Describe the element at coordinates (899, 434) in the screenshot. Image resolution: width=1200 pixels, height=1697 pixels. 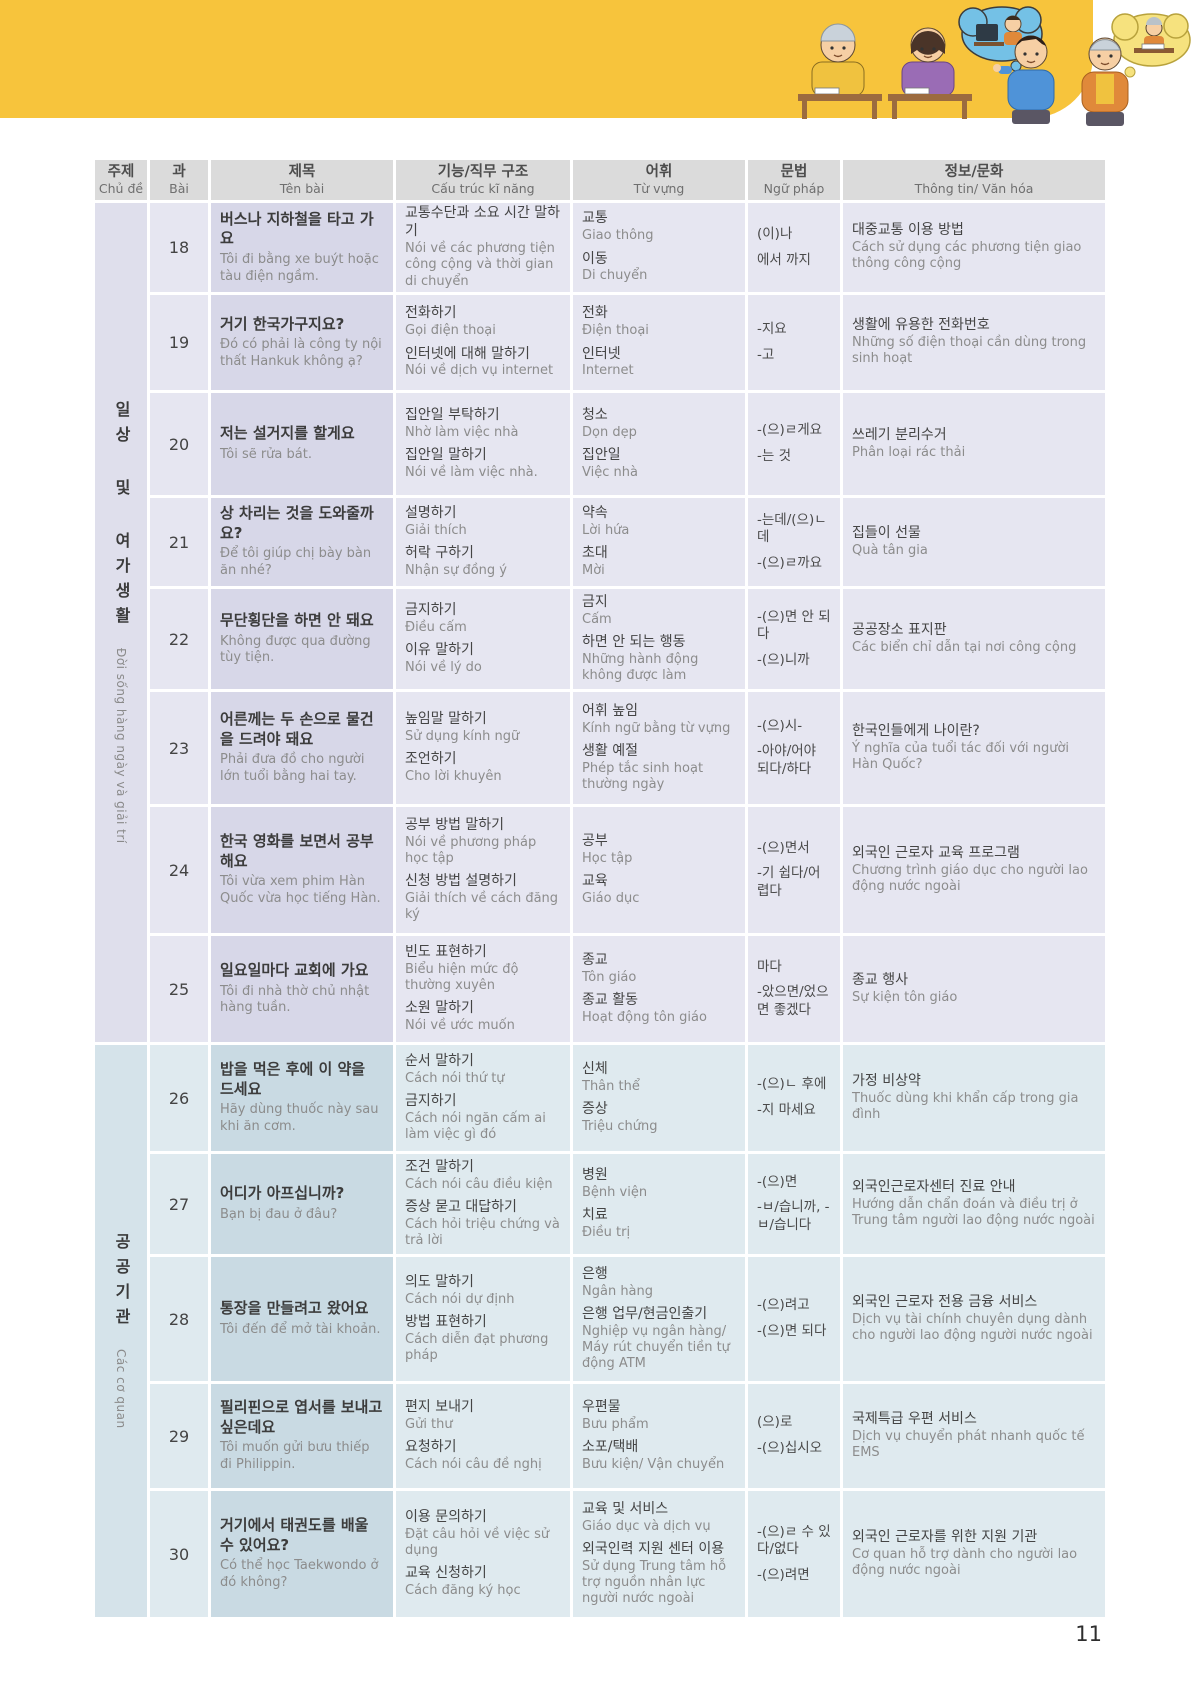
I see `info-ko: 쓰레기 분리수거` at that location.